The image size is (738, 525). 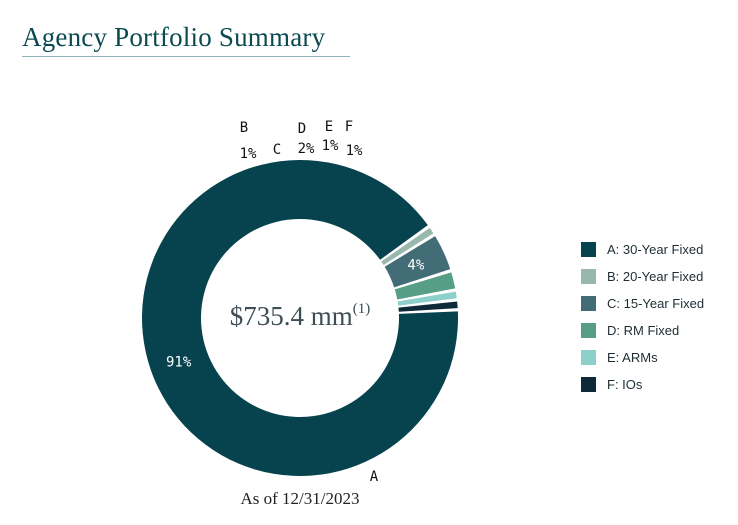 I want to click on donut-slice-f, so click(x=428, y=306).